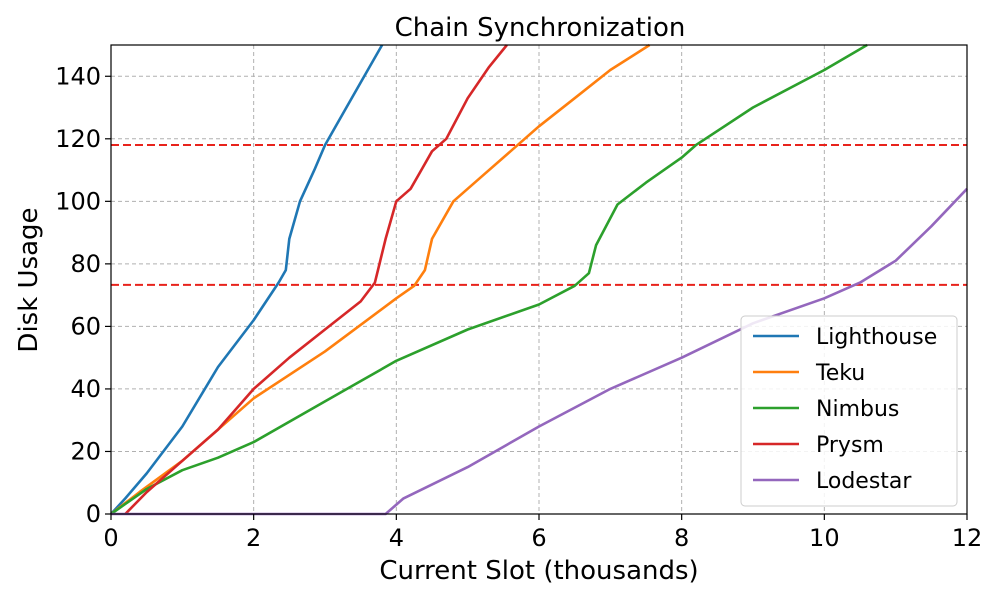 The height and width of the screenshot is (600, 1000). What do you see at coordinates (78, 201) in the screenshot?
I see `y-tick-label: 100` at bounding box center [78, 201].